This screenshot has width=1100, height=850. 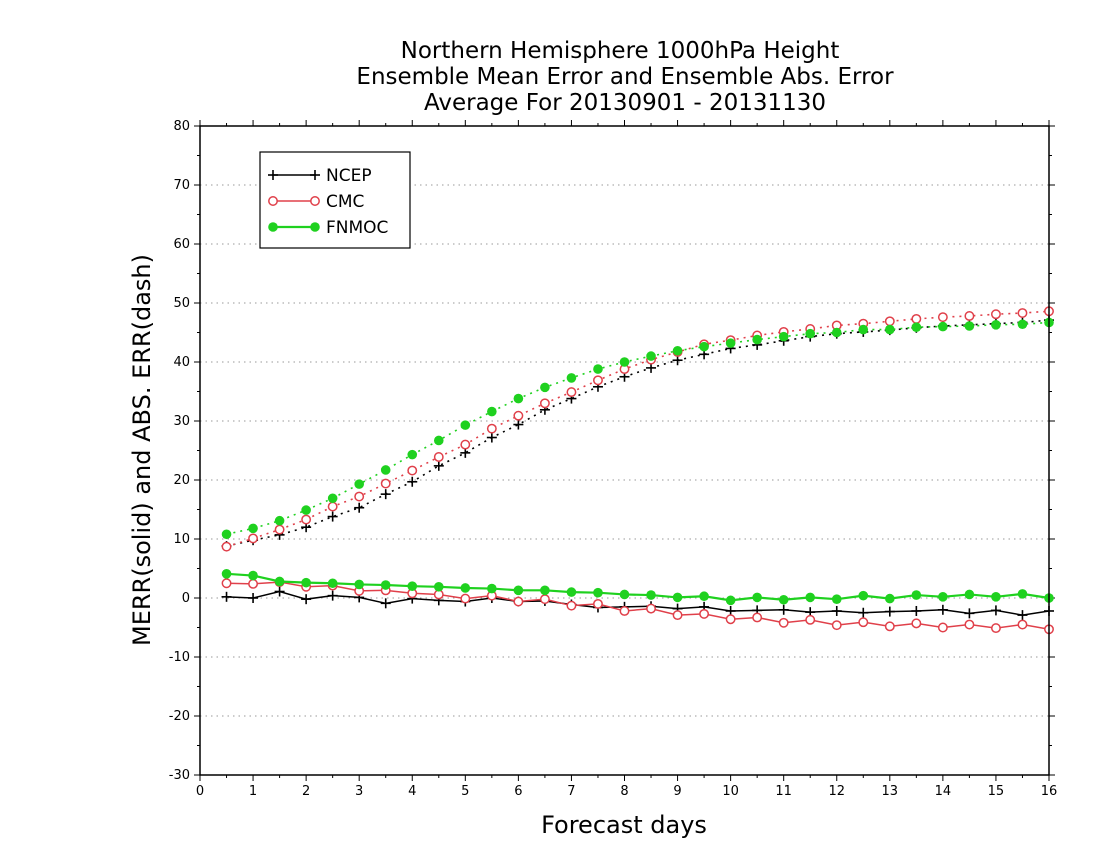 What do you see at coordinates (328, 228) in the screenshot?
I see `legend-item-fnmoc: FNMOC` at bounding box center [328, 228].